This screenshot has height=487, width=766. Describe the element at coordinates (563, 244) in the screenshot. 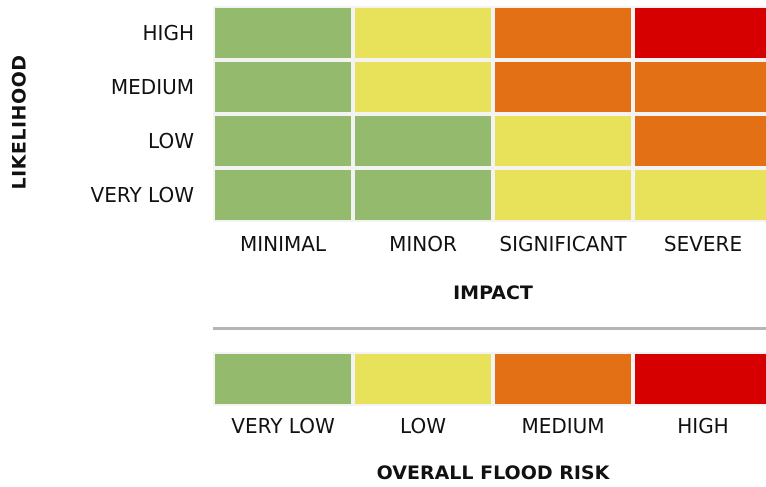

I see `col-label-significant: SIGNIFICANT` at that location.